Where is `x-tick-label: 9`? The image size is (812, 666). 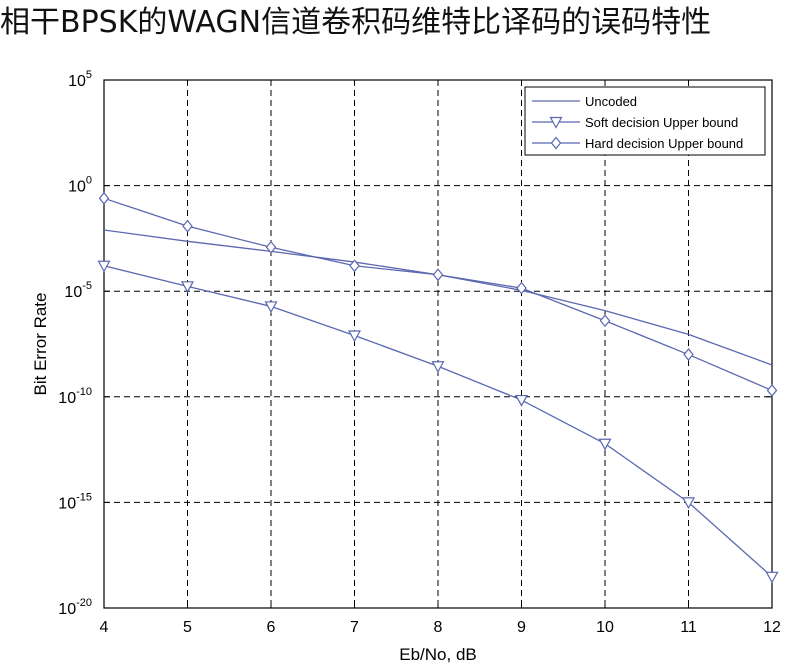
x-tick-label: 9 is located at coordinates (521, 627).